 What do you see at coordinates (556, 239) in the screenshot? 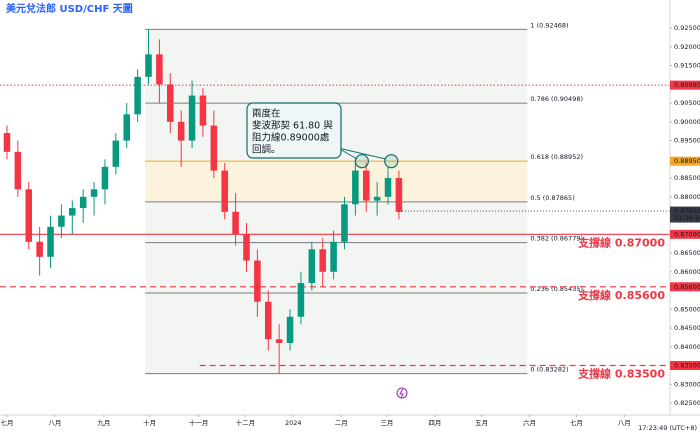
I see `fib-label: 0.382 (0.86779)` at bounding box center [556, 239].